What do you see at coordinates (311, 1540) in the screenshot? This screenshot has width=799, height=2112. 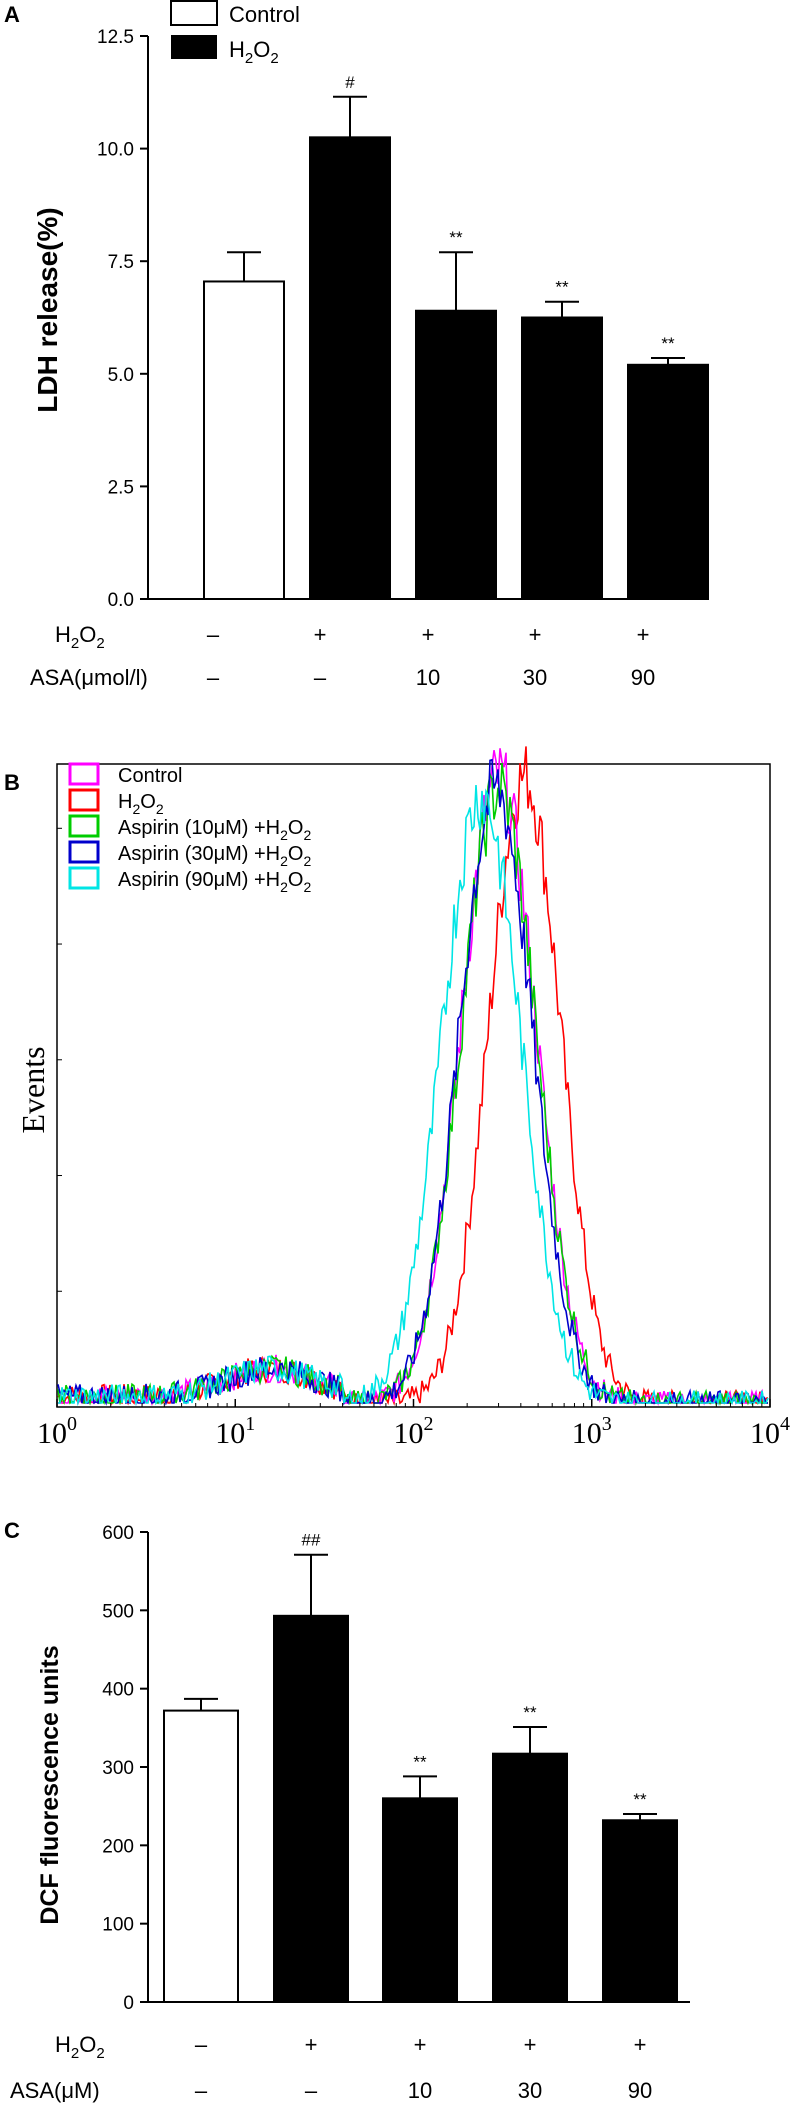 I see `panel-c-significance-mark: ##` at bounding box center [311, 1540].